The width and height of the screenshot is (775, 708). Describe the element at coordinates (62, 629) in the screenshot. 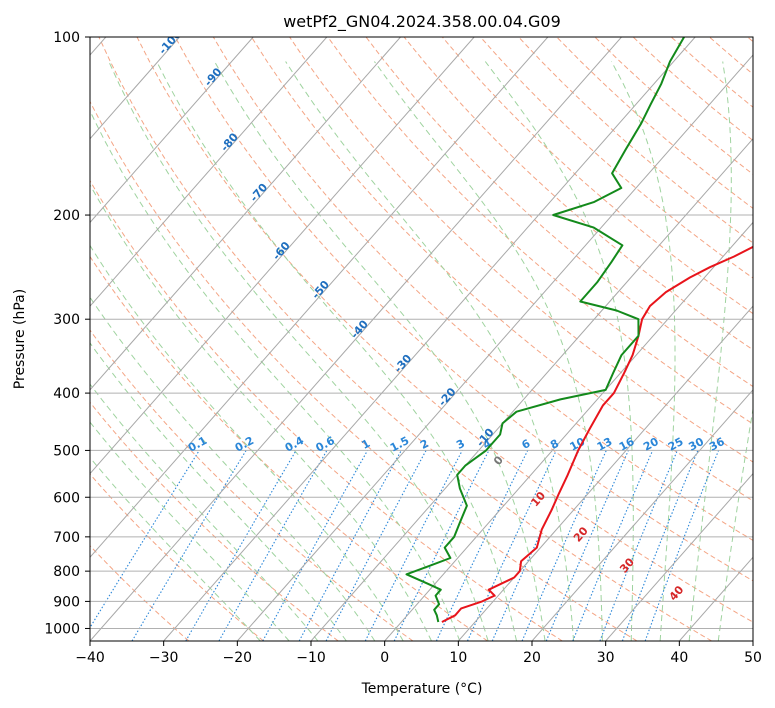

I see `y-tick-label: 1000` at that location.